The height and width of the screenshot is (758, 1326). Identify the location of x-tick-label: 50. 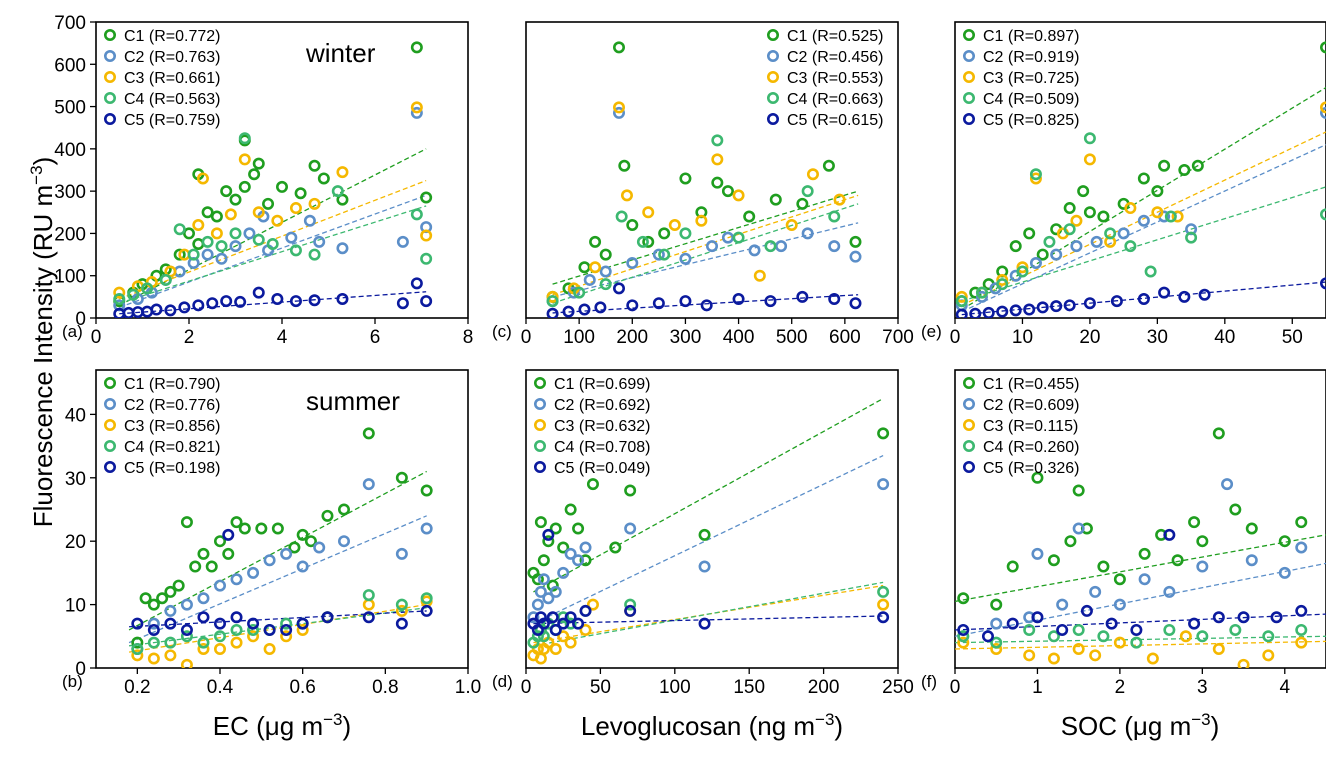
(600, 687).